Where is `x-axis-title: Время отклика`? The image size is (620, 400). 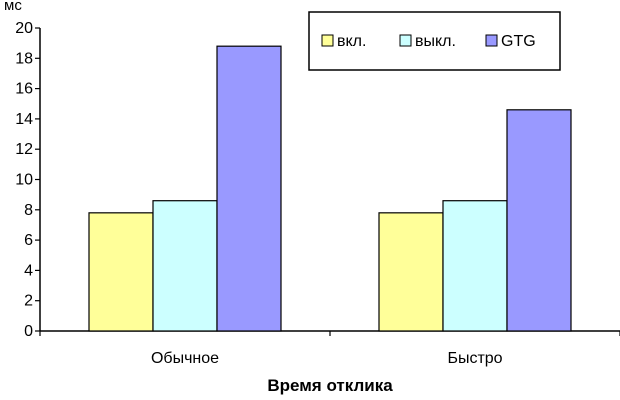
x-axis-title: Время отклика is located at coordinates (330, 385).